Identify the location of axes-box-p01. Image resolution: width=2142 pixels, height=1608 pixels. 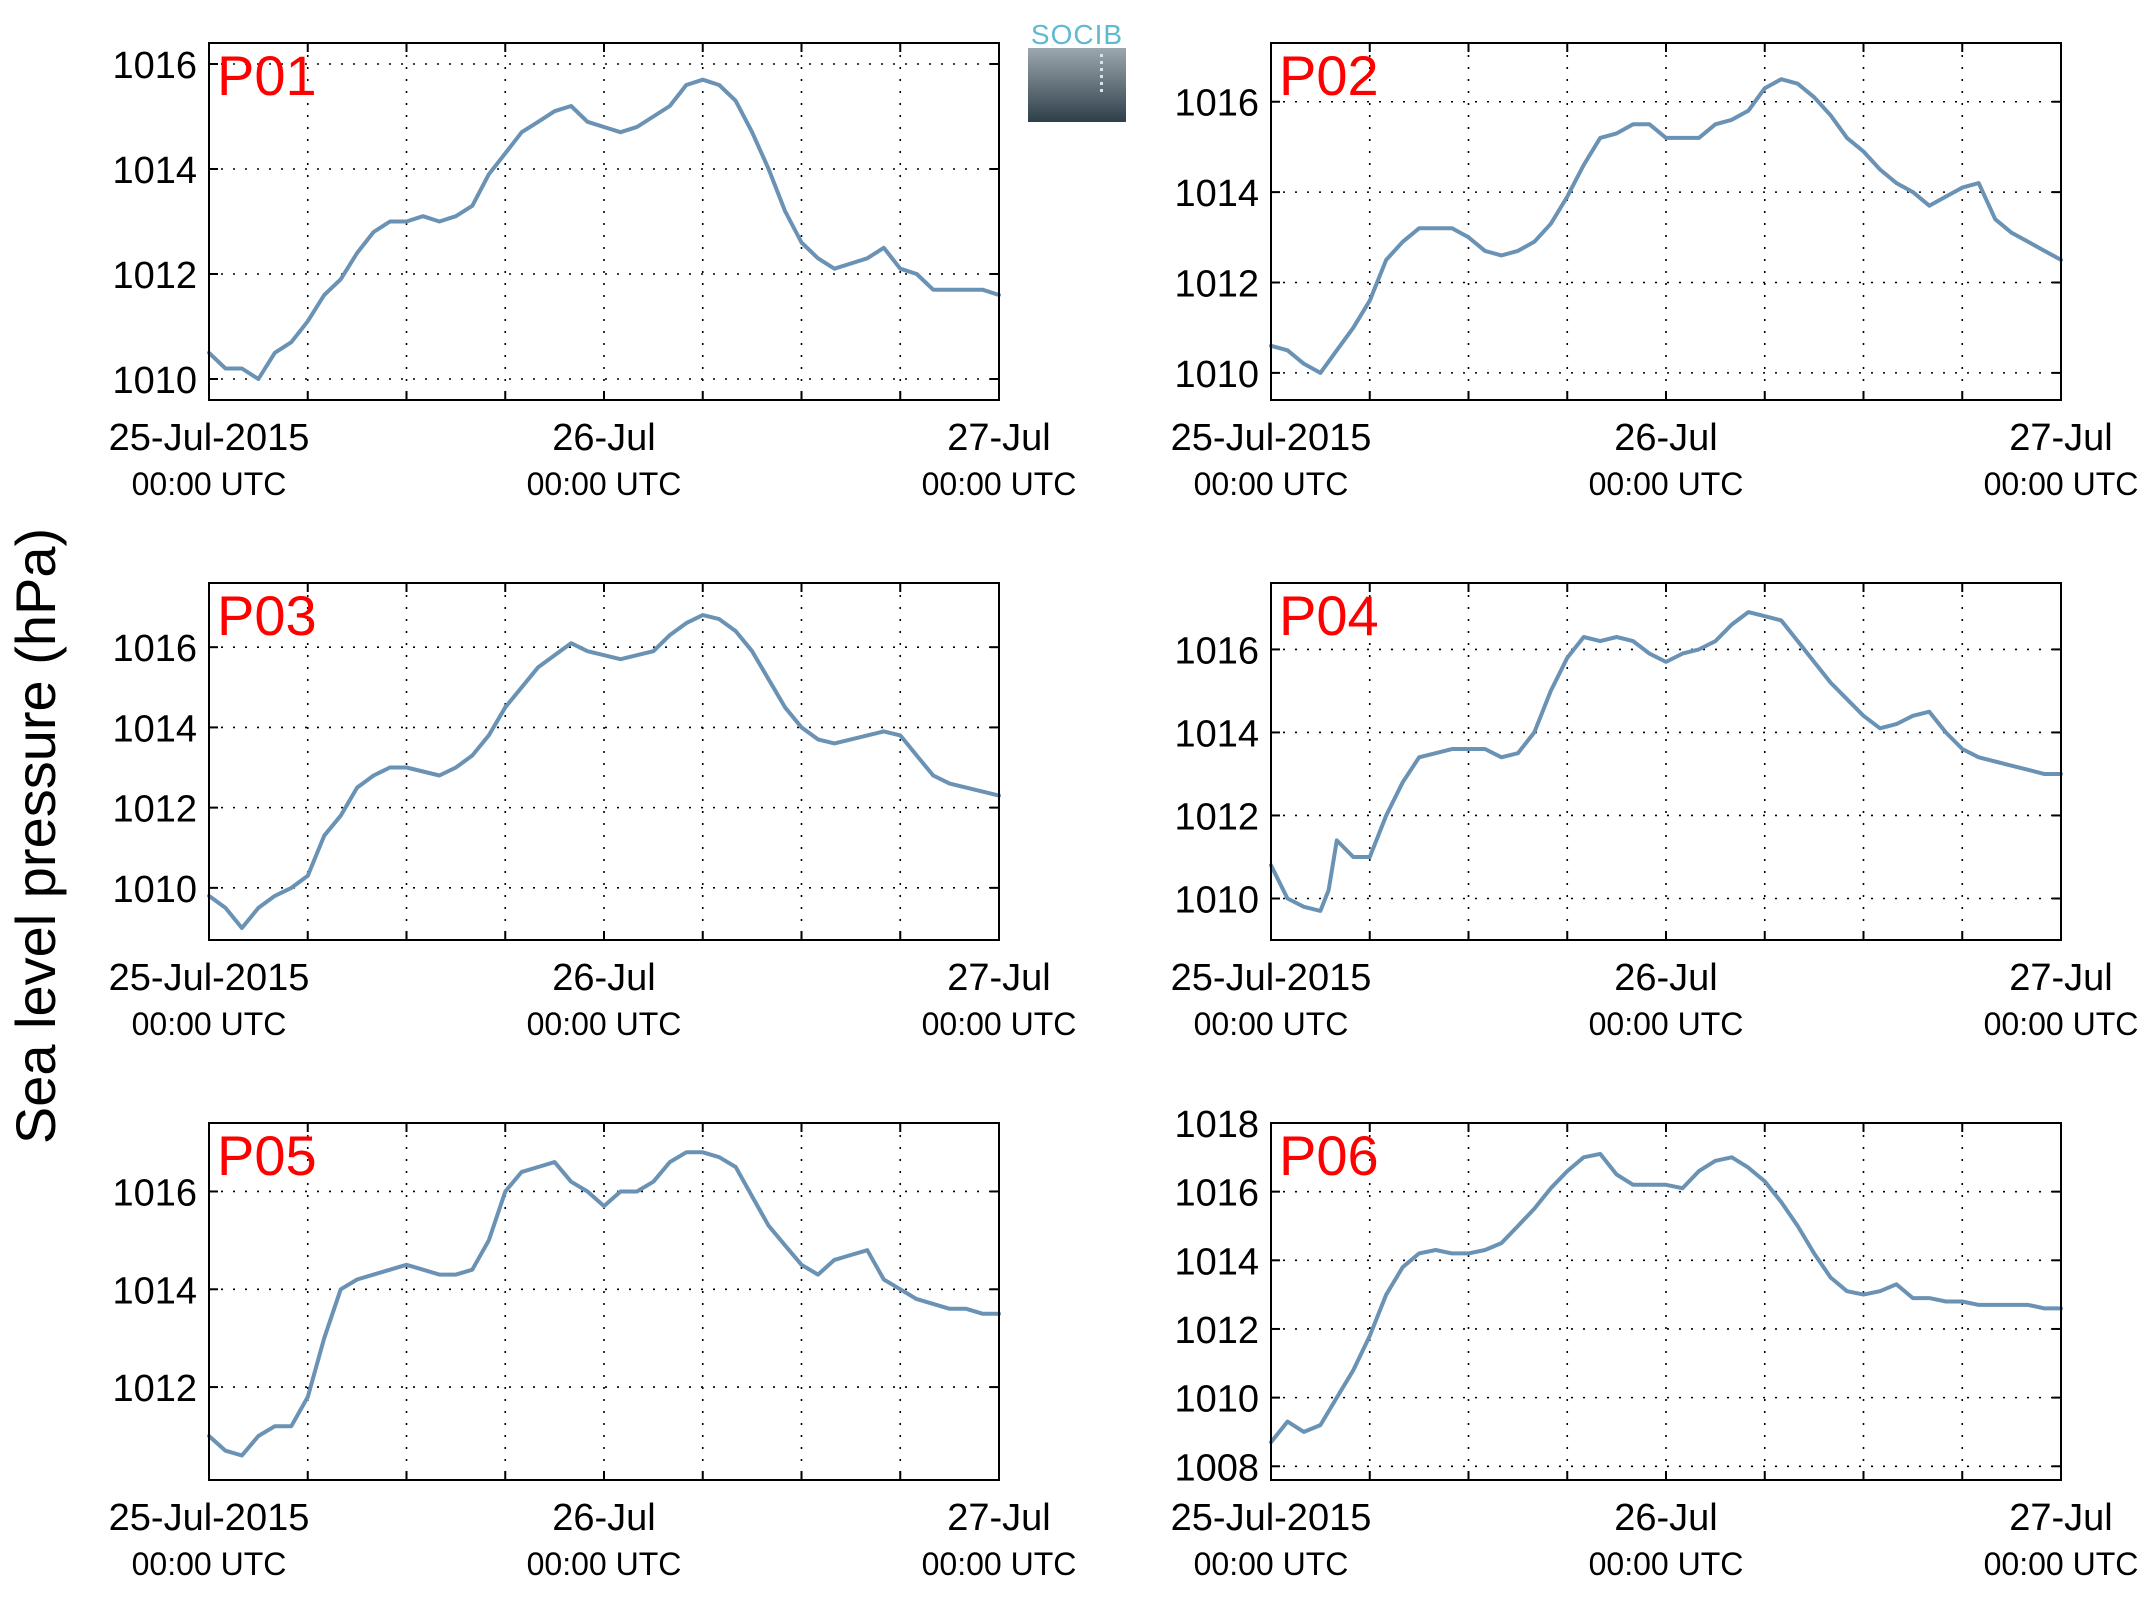
(604, 221).